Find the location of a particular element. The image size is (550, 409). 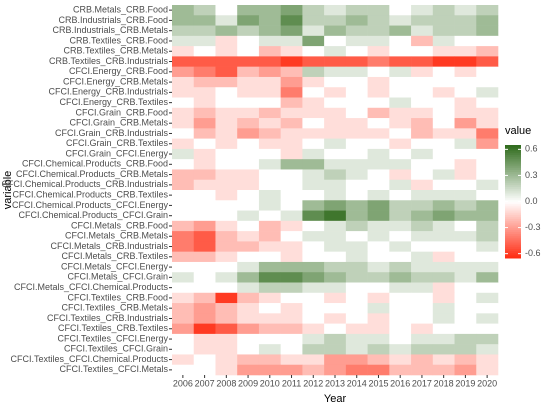

y-tick-label: CFCI.Grain_CFCI.Energy is located at coordinates (116, 153).